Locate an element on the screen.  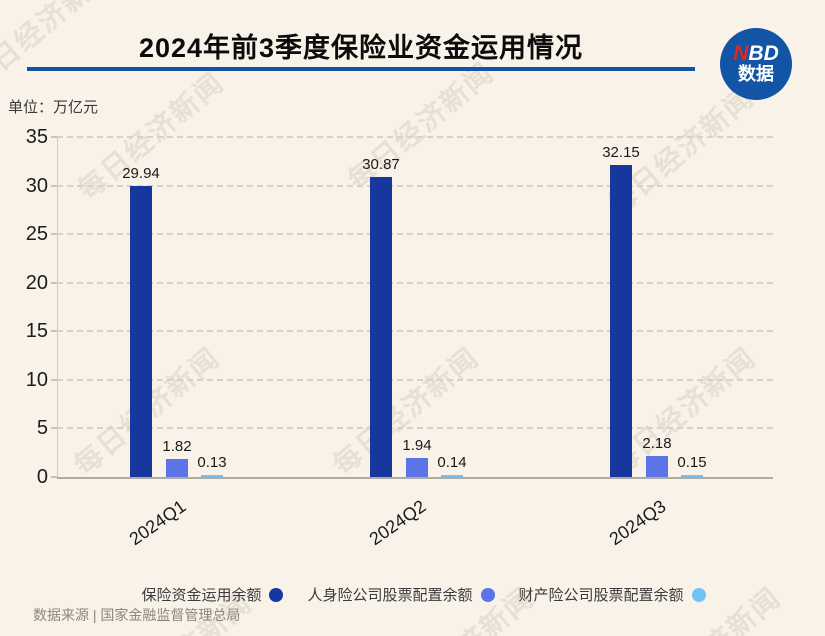
bar-2024Q1-series2 is located at coordinates (177, 468).